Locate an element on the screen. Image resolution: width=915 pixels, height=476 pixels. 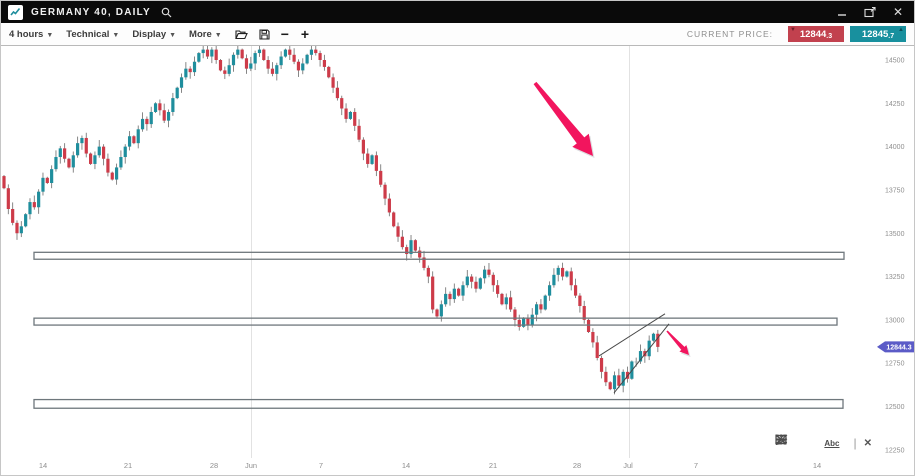
technical-dropdown: Technical ▼ is located at coordinates (92, 34).